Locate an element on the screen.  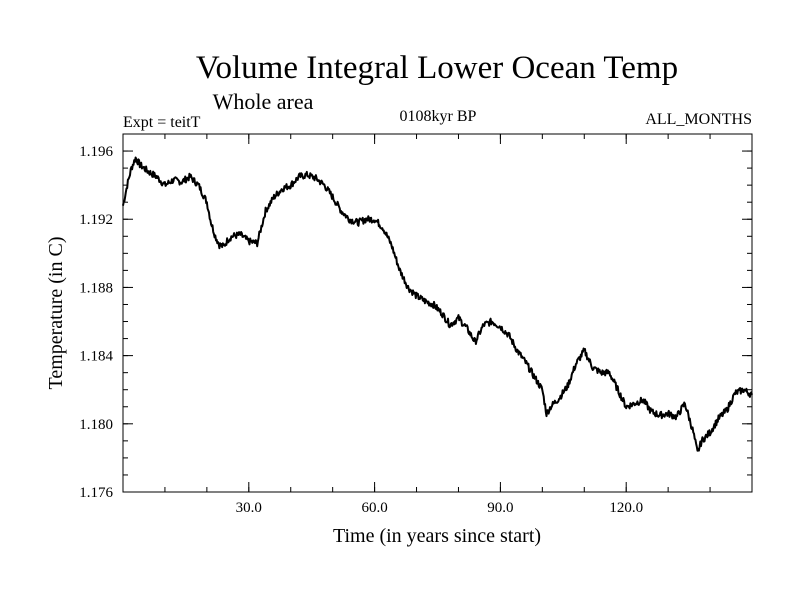
y-tick-label: 1.184 is located at coordinates (96, 357).